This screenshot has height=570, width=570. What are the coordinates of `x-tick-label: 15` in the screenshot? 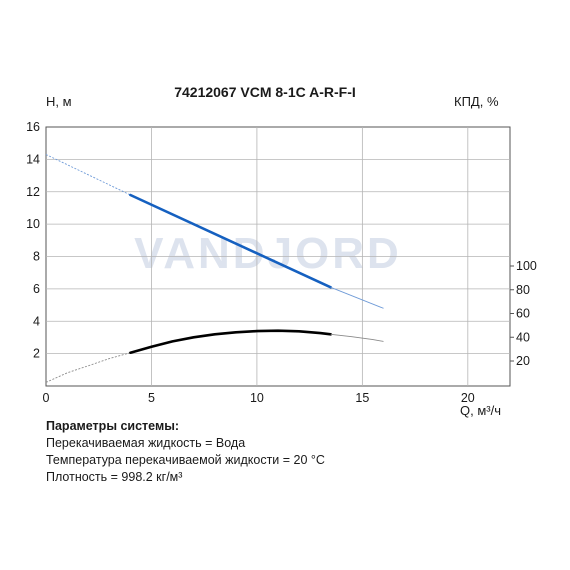 It's located at (362, 398).